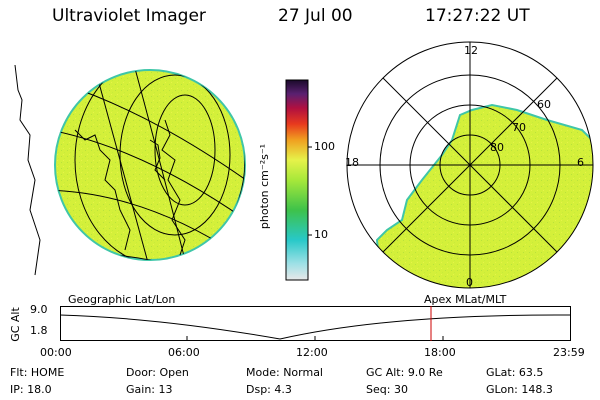 The width and height of the screenshot is (600, 400). Describe the element at coordinates (17, 389) in the screenshot. I see `status-ip-label: IP:` at that location.